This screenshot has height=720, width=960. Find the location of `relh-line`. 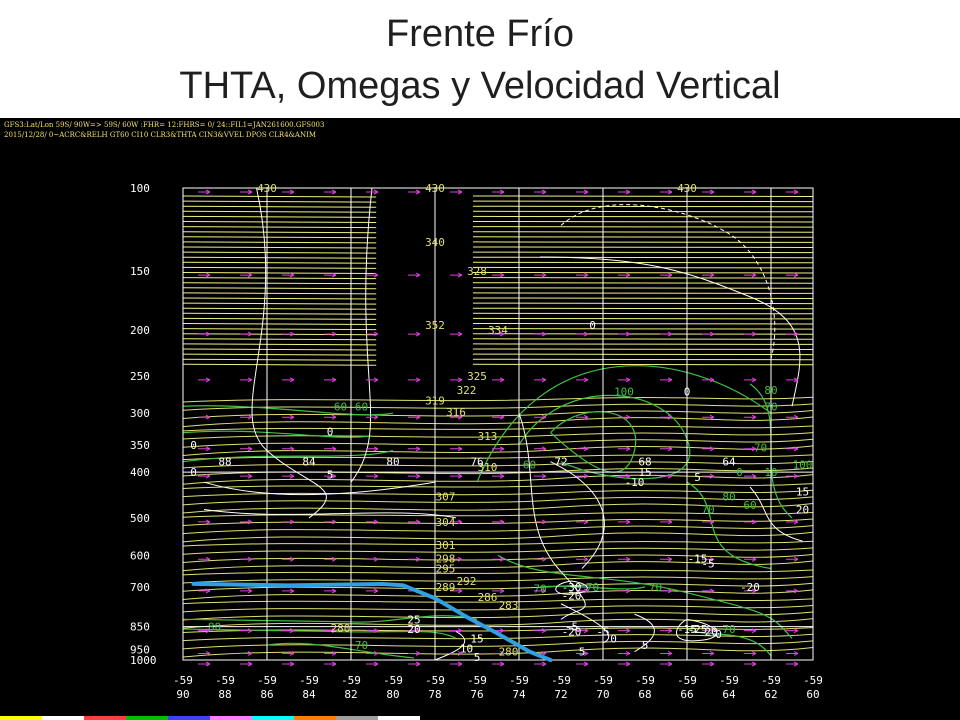

relh-line is located at coordinates (645, 596).